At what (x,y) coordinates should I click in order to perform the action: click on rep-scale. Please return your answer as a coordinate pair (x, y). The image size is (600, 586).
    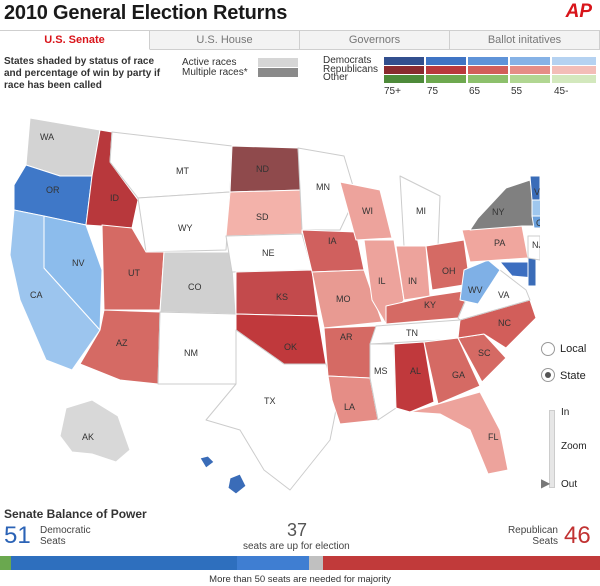
    Looking at the image, I should click on (491, 70).